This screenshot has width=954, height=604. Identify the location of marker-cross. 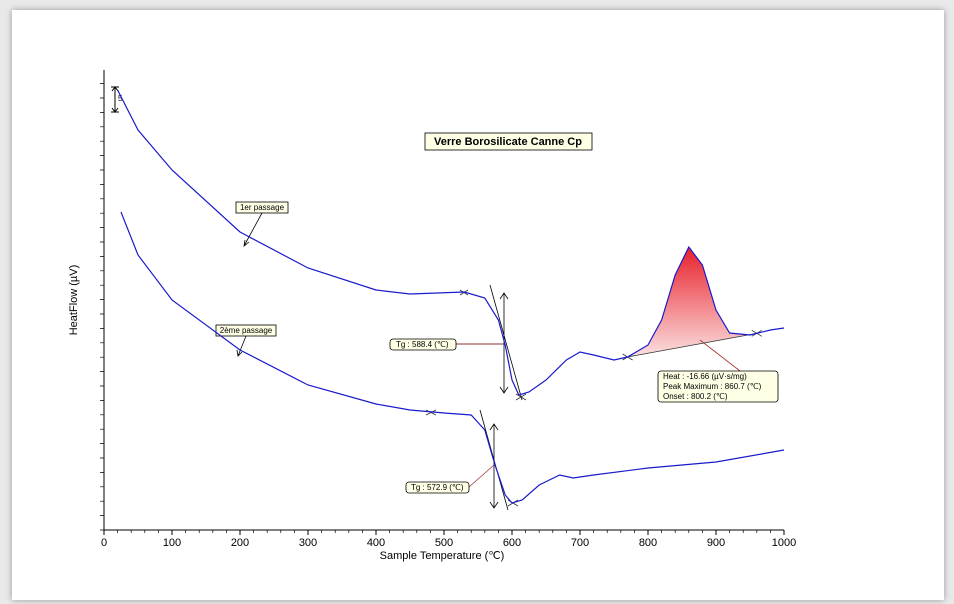
(476, 398).